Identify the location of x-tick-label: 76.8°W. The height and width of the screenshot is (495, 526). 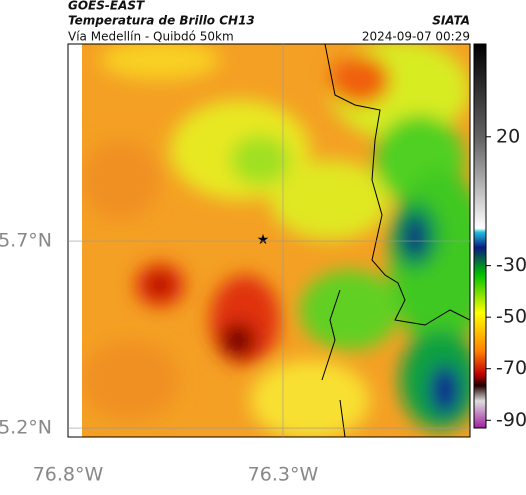
(68, 475).